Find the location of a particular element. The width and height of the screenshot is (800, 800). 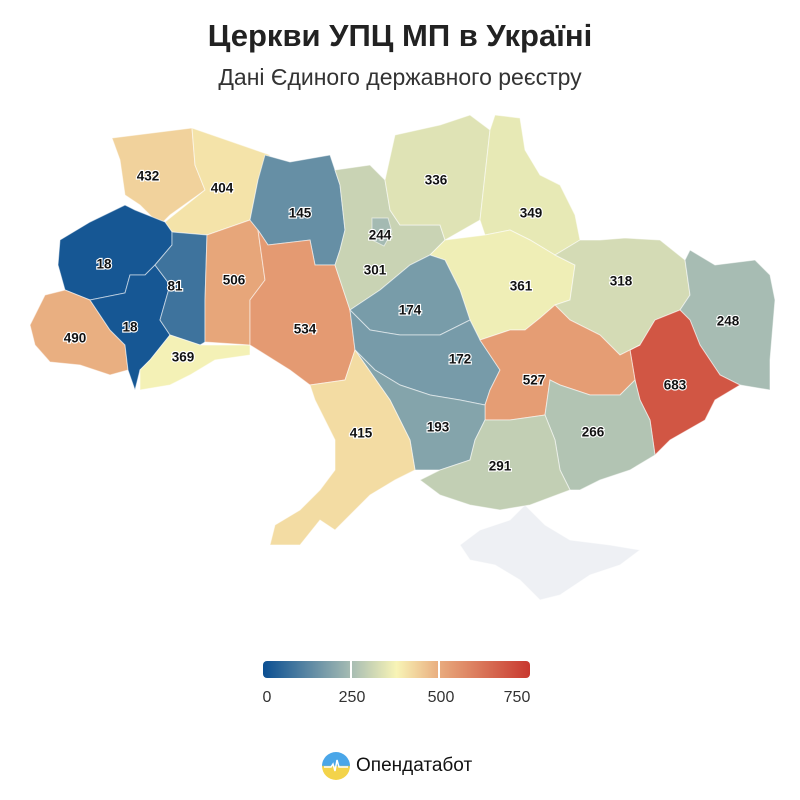

brand-logo: Опендатабот is located at coordinates (397, 766).